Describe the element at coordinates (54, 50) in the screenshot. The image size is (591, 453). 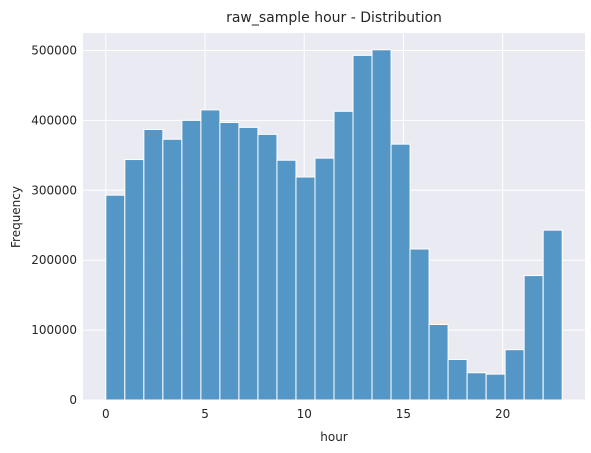
I see `y-tick-label: 500000` at that location.